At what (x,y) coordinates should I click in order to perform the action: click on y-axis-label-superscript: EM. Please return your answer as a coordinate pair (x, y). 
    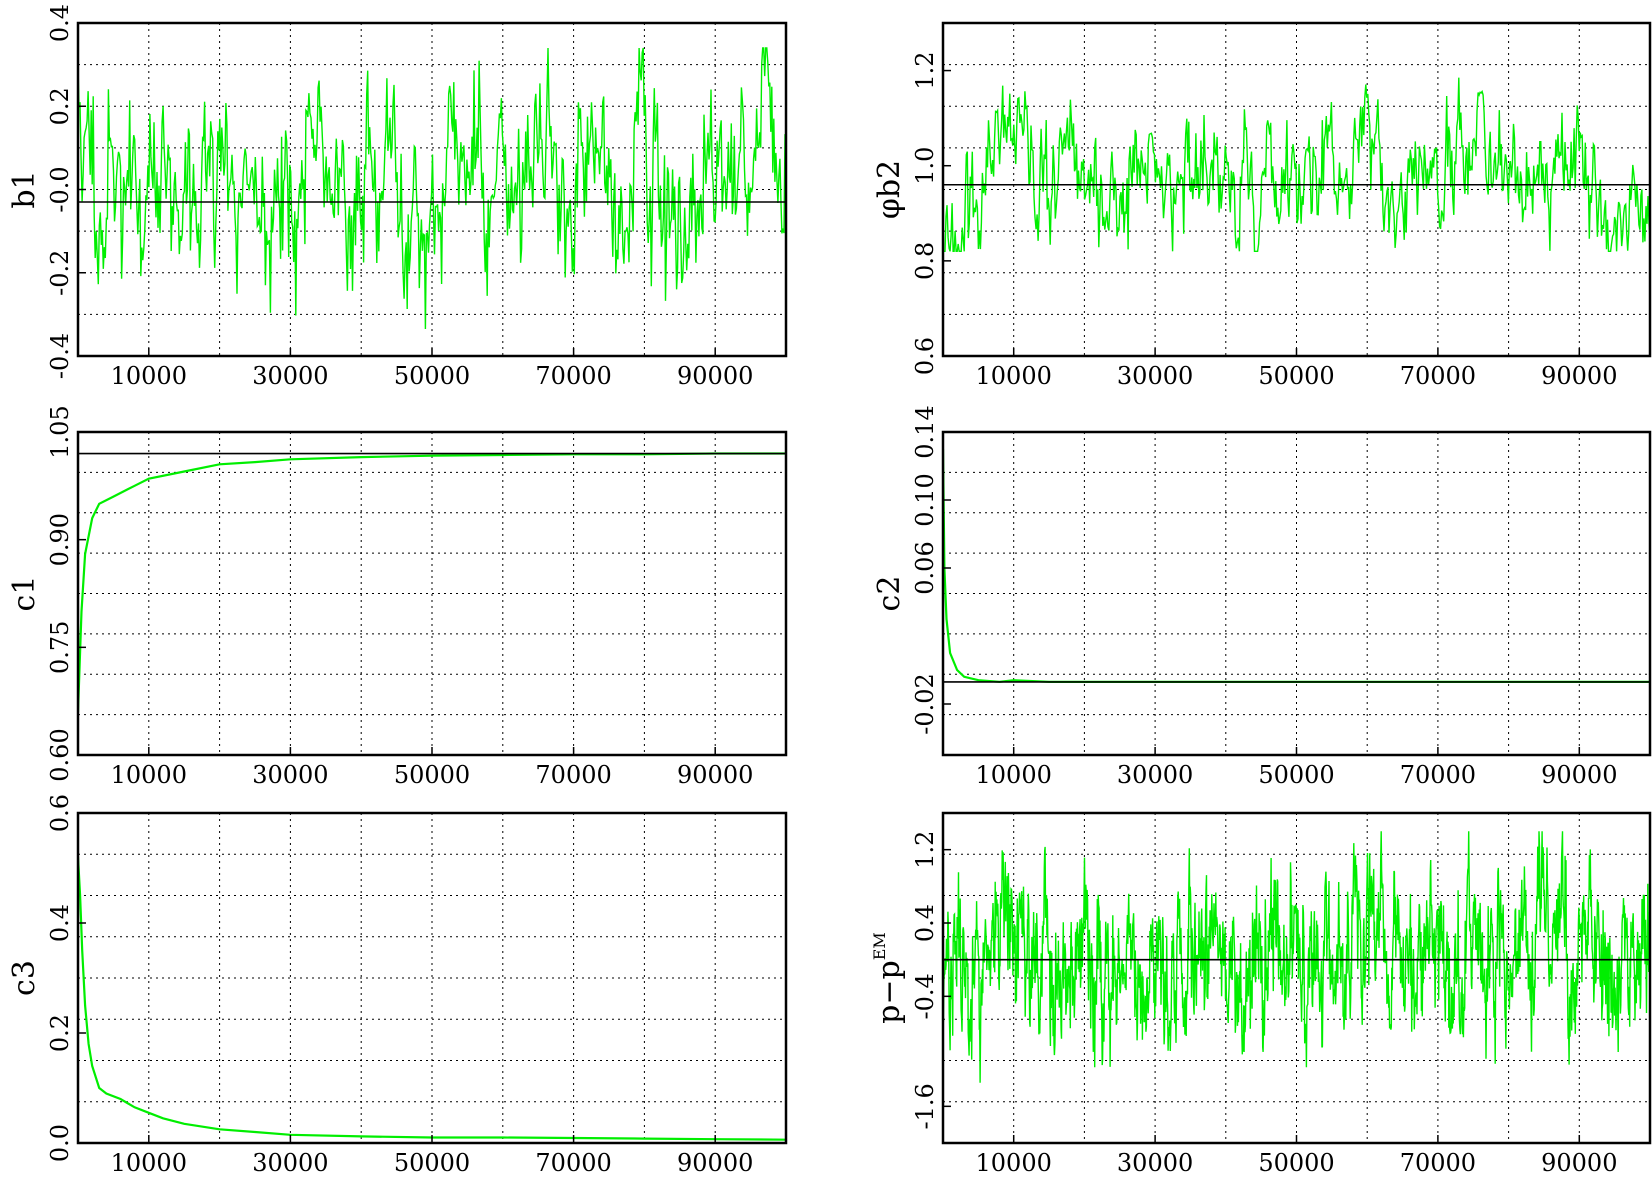
    Looking at the image, I should click on (879, 946).